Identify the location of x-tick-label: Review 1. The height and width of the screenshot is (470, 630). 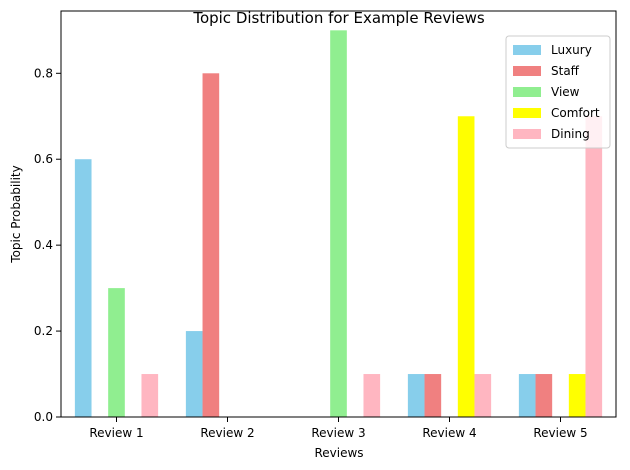
(116, 433).